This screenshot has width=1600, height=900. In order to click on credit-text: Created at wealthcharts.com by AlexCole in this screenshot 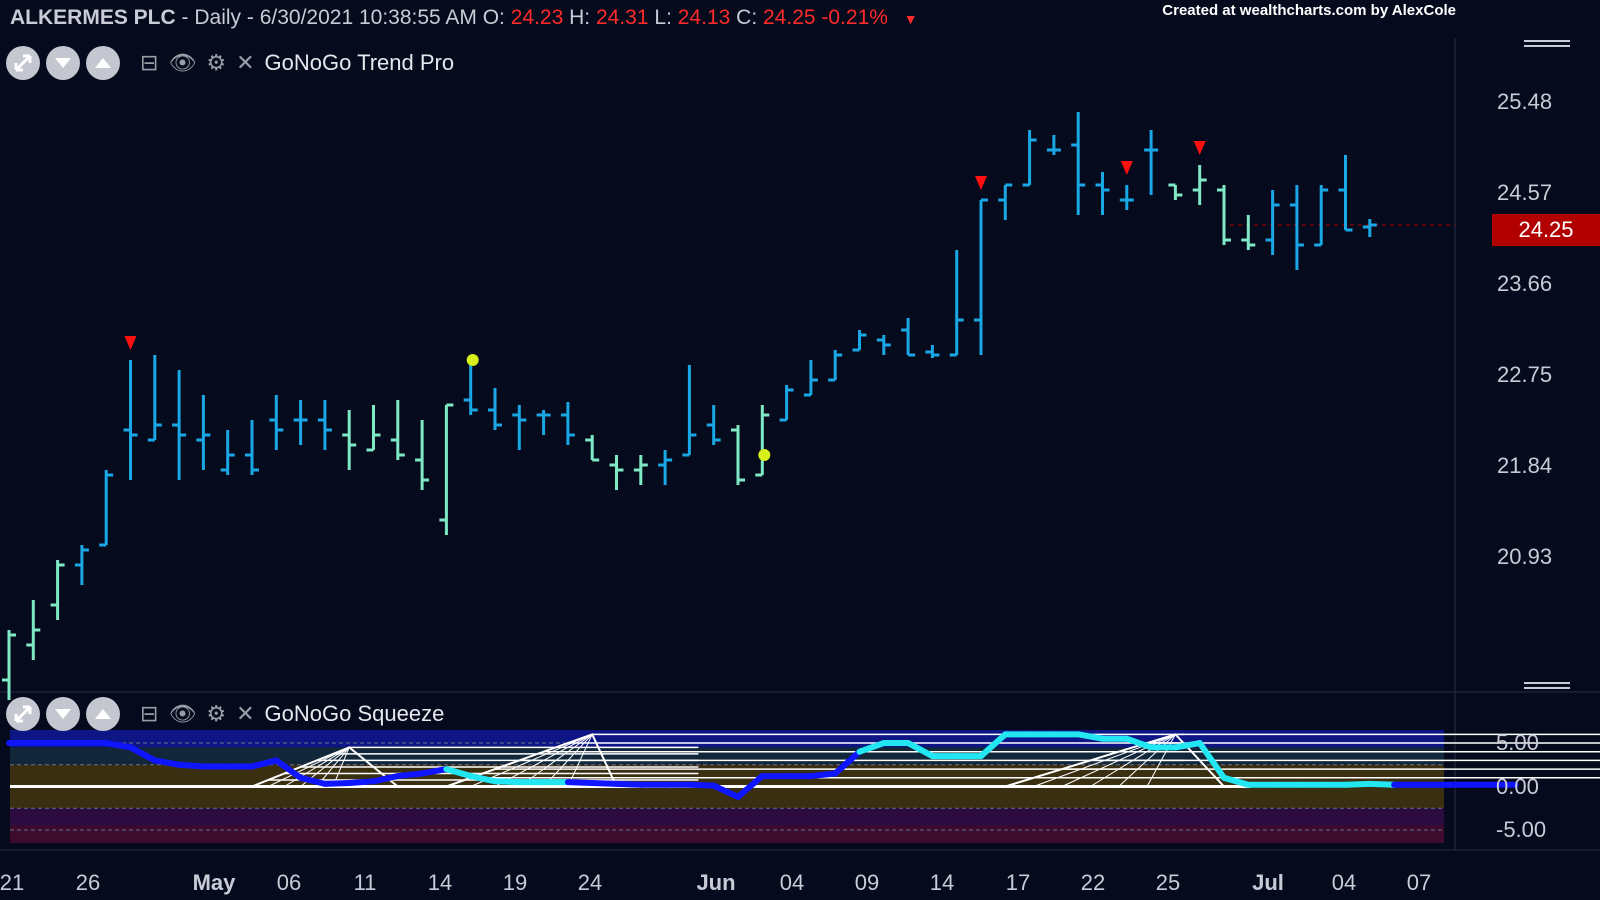, I will do `click(1309, 10)`.